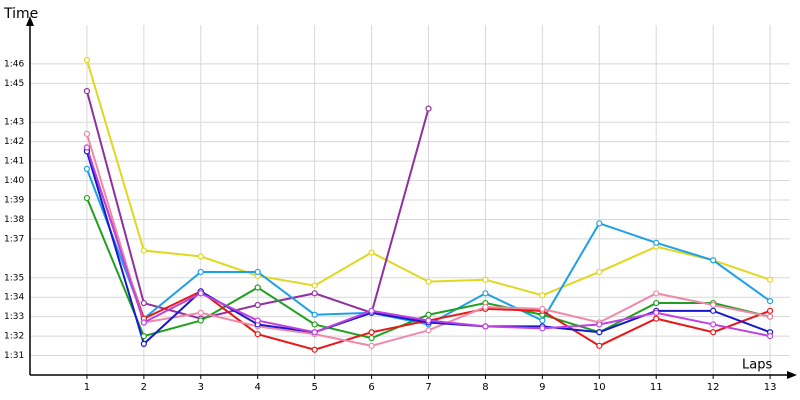  I want to click on x-tick-label: 3, so click(201, 387).